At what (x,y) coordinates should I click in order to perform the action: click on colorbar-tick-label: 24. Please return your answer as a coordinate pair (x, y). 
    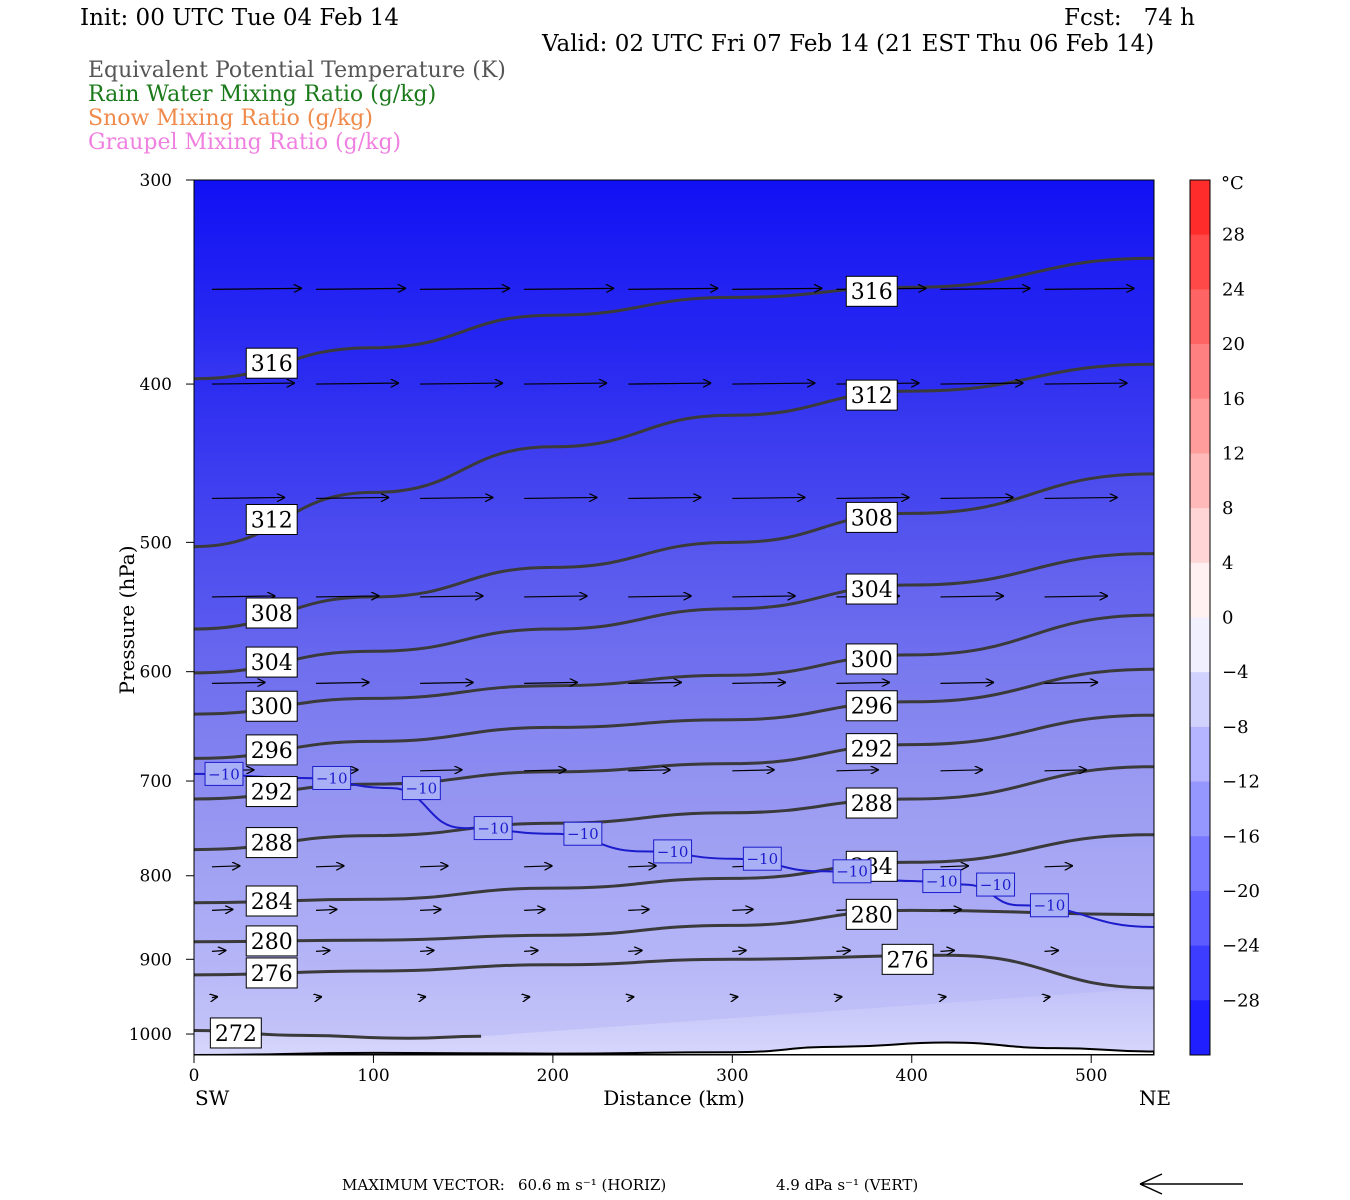
    Looking at the image, I should click on (1233, 289).